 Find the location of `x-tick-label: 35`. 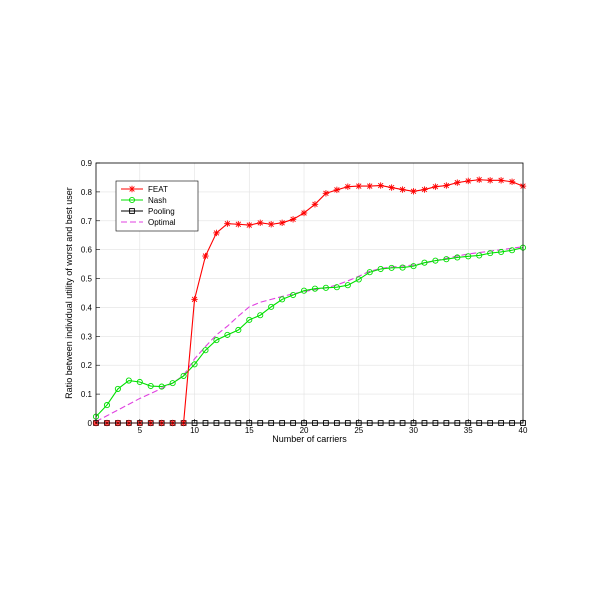

x-tick-label: 35 is located at coordinates (468, 430).